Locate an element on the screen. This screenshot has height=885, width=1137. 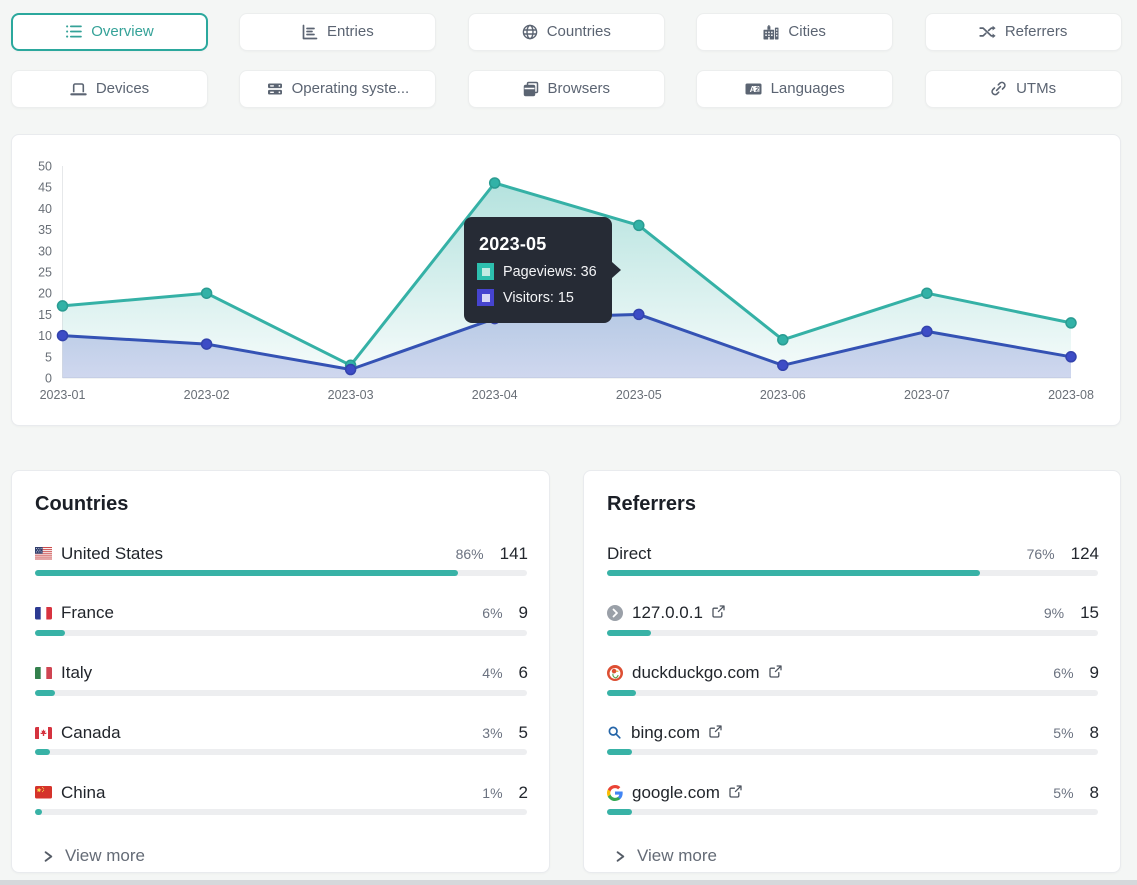
svg-text: 15 is located at coordinates (45, 315).